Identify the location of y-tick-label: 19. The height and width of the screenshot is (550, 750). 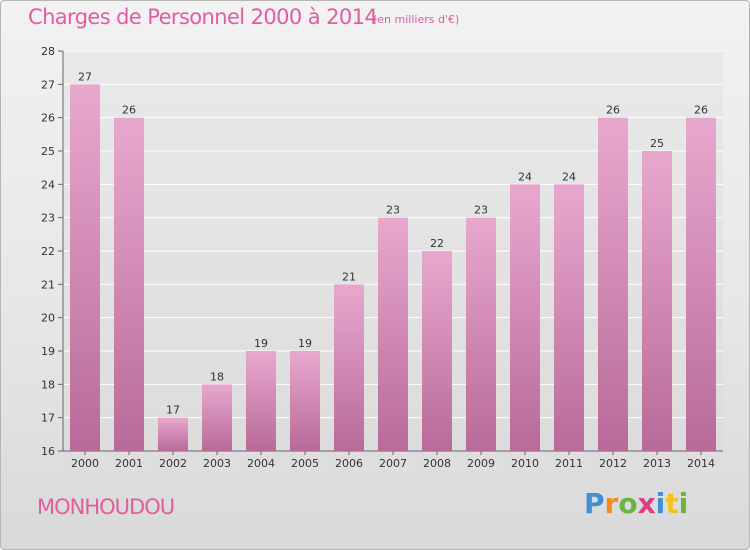
(48, 351).